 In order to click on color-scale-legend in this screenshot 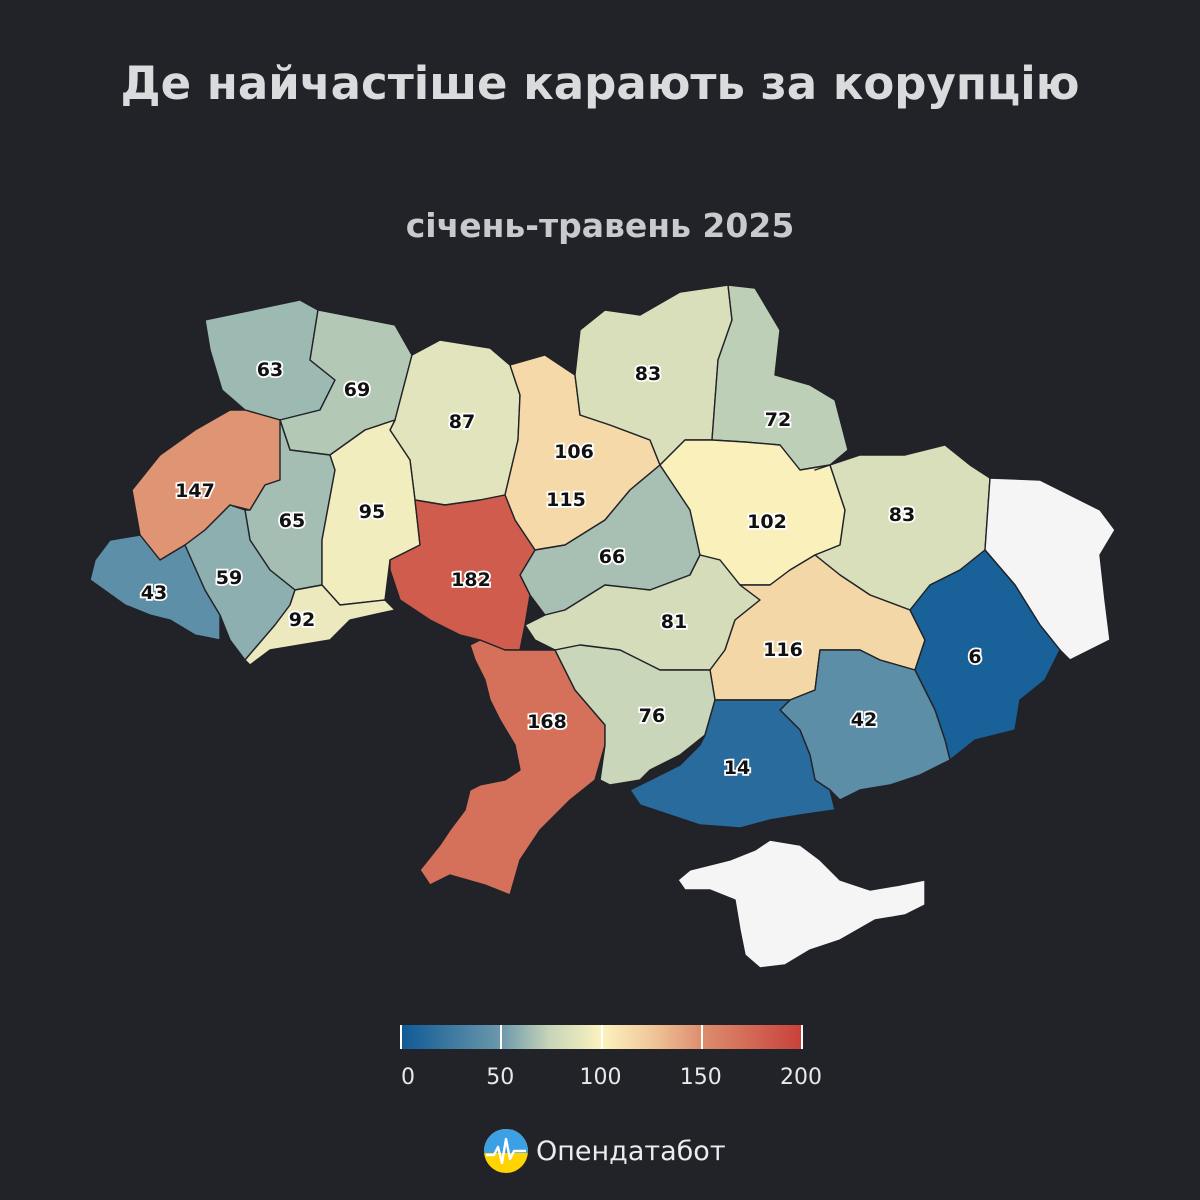, I will do `click(601, 1037)`.